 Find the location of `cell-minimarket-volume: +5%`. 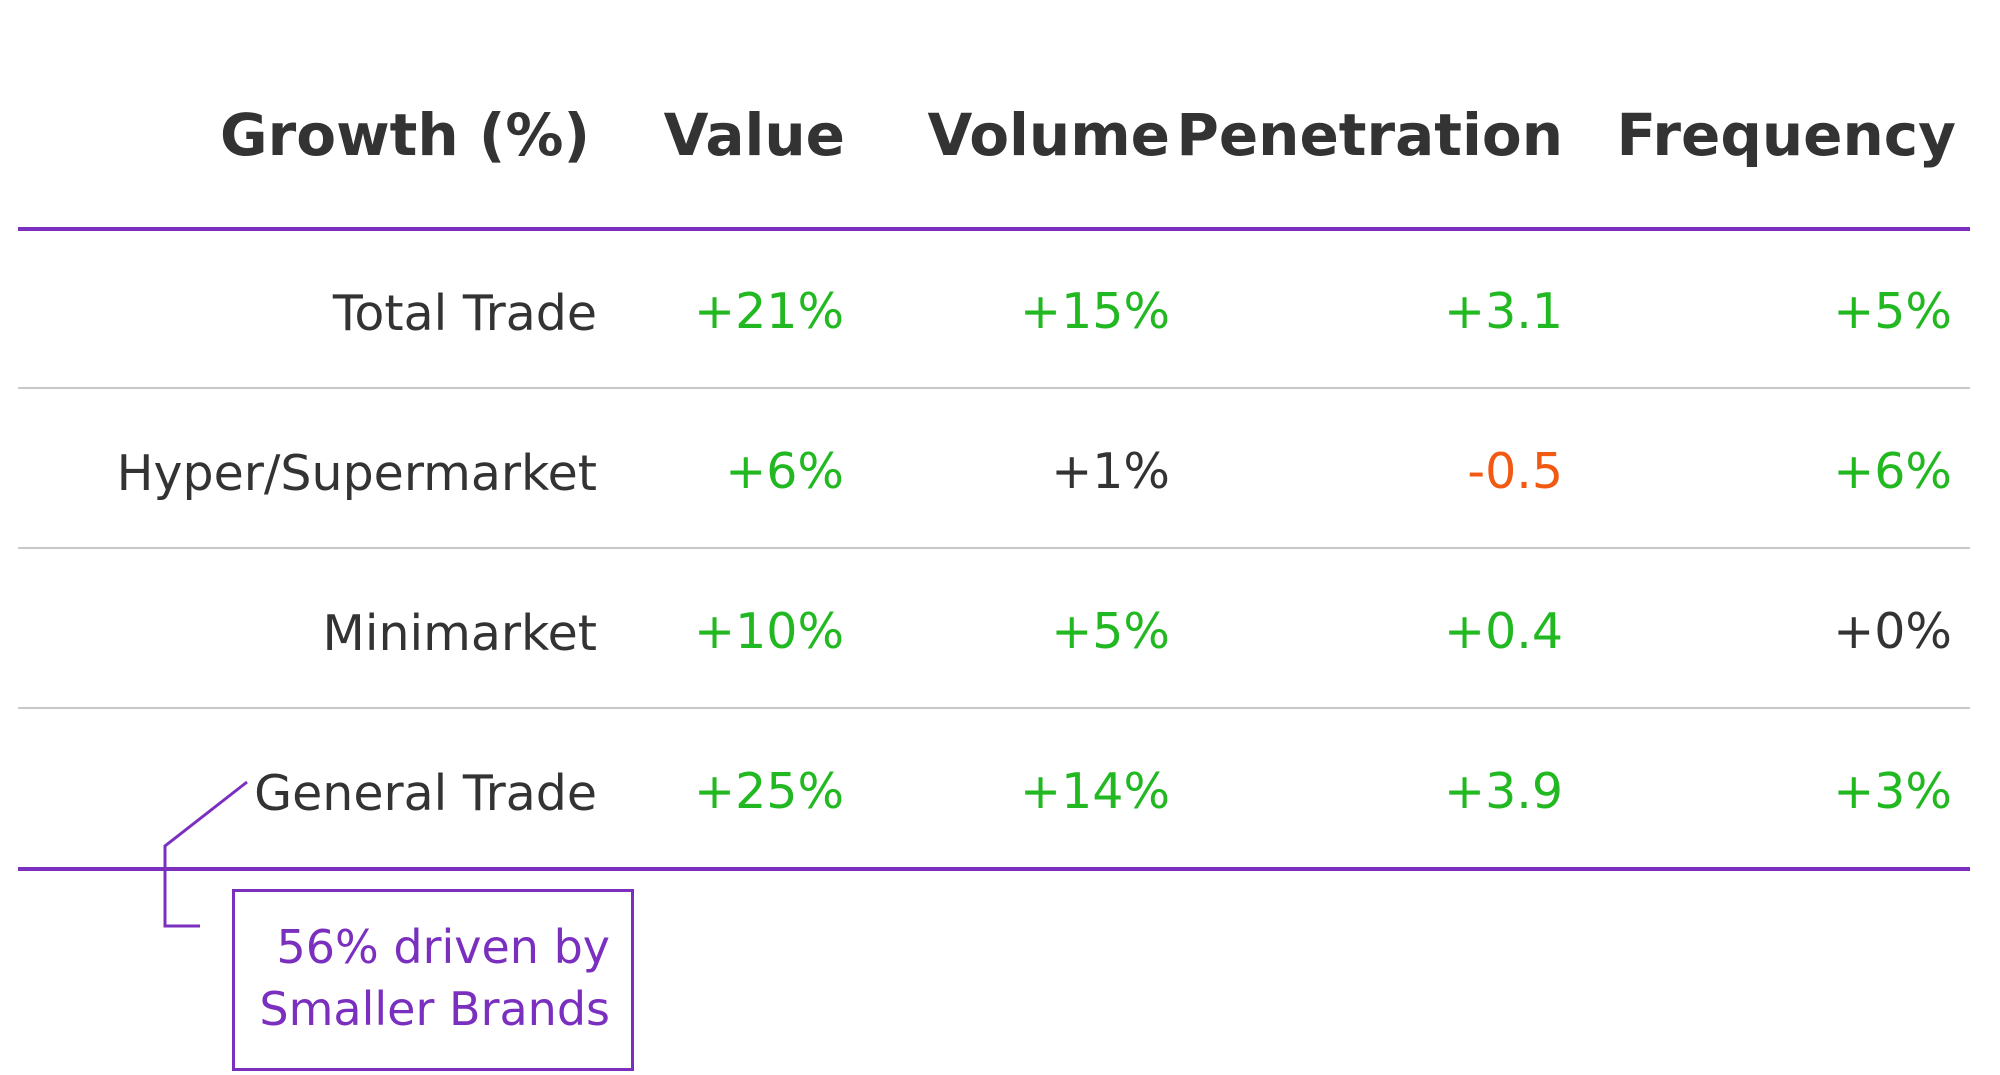

cell-minimarket-volume: +5% is located at coordinates (1110, 631).